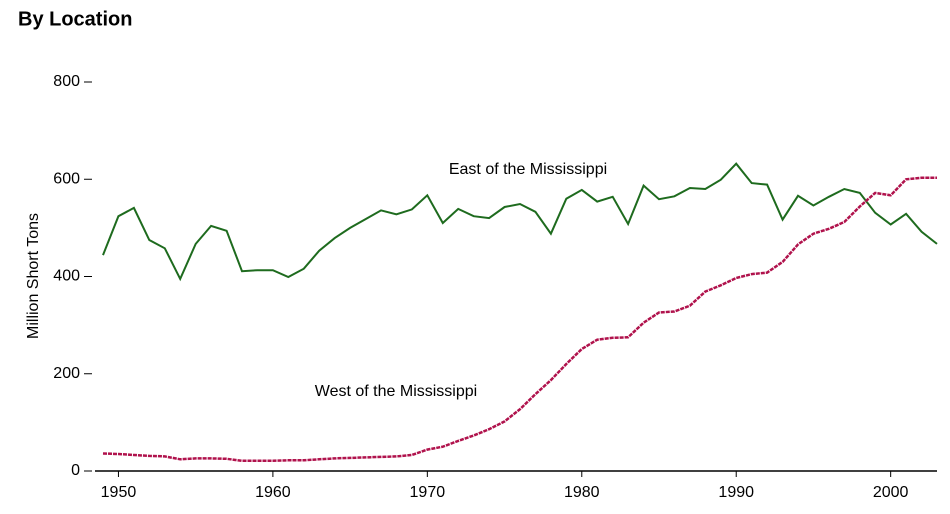 Image resolution: width=950 pixels, height=514 pixels. I want to click on y-tick-label: 200, so click(66, 373).